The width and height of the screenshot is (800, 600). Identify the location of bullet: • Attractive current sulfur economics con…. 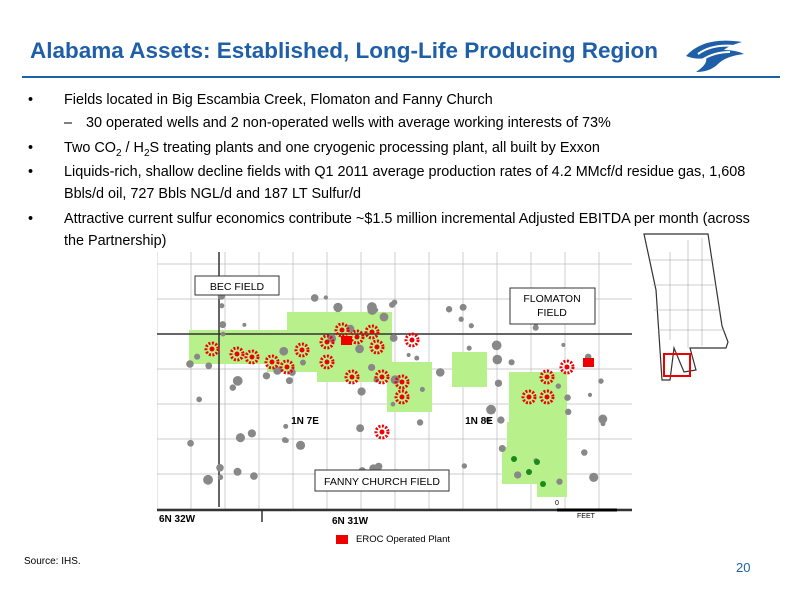
(398, 230).